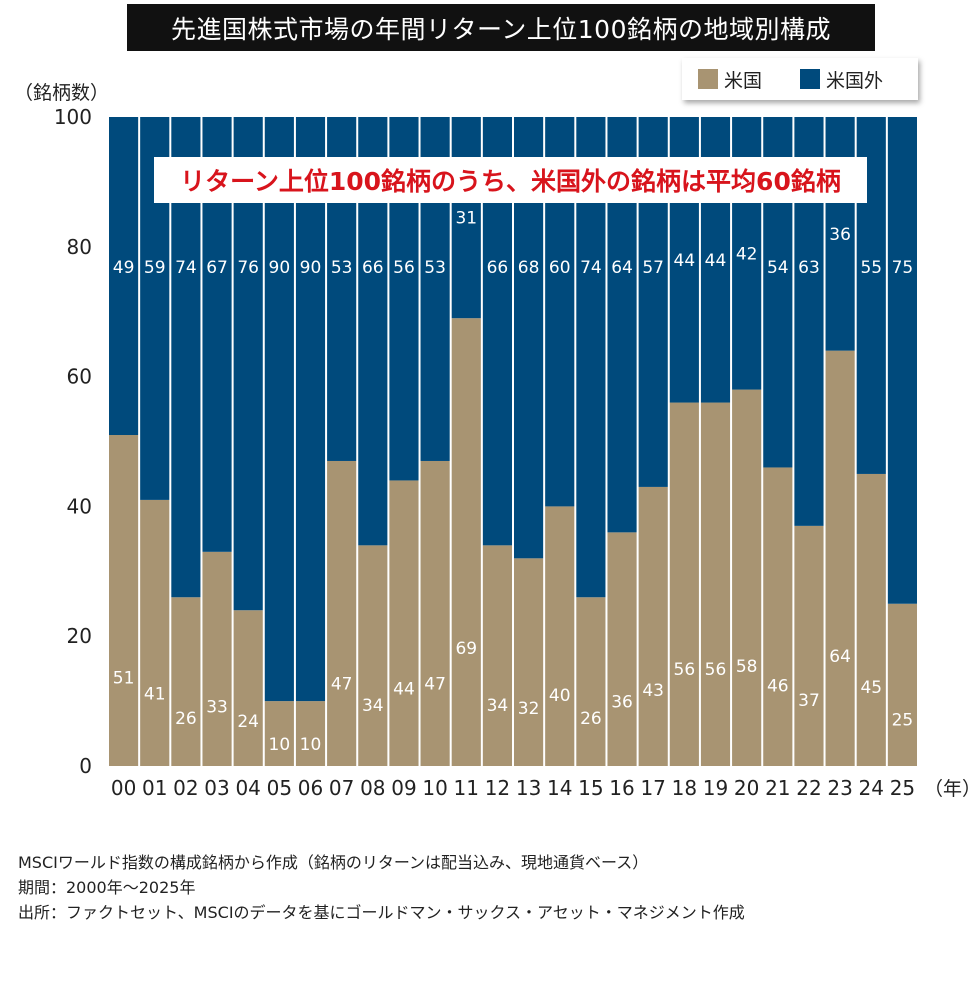 This screenshot has width=978, height=1000. Describe the element at coordinates (809, 268) in the screenshot. I see `data-label-non-us-22: 63` at that location.